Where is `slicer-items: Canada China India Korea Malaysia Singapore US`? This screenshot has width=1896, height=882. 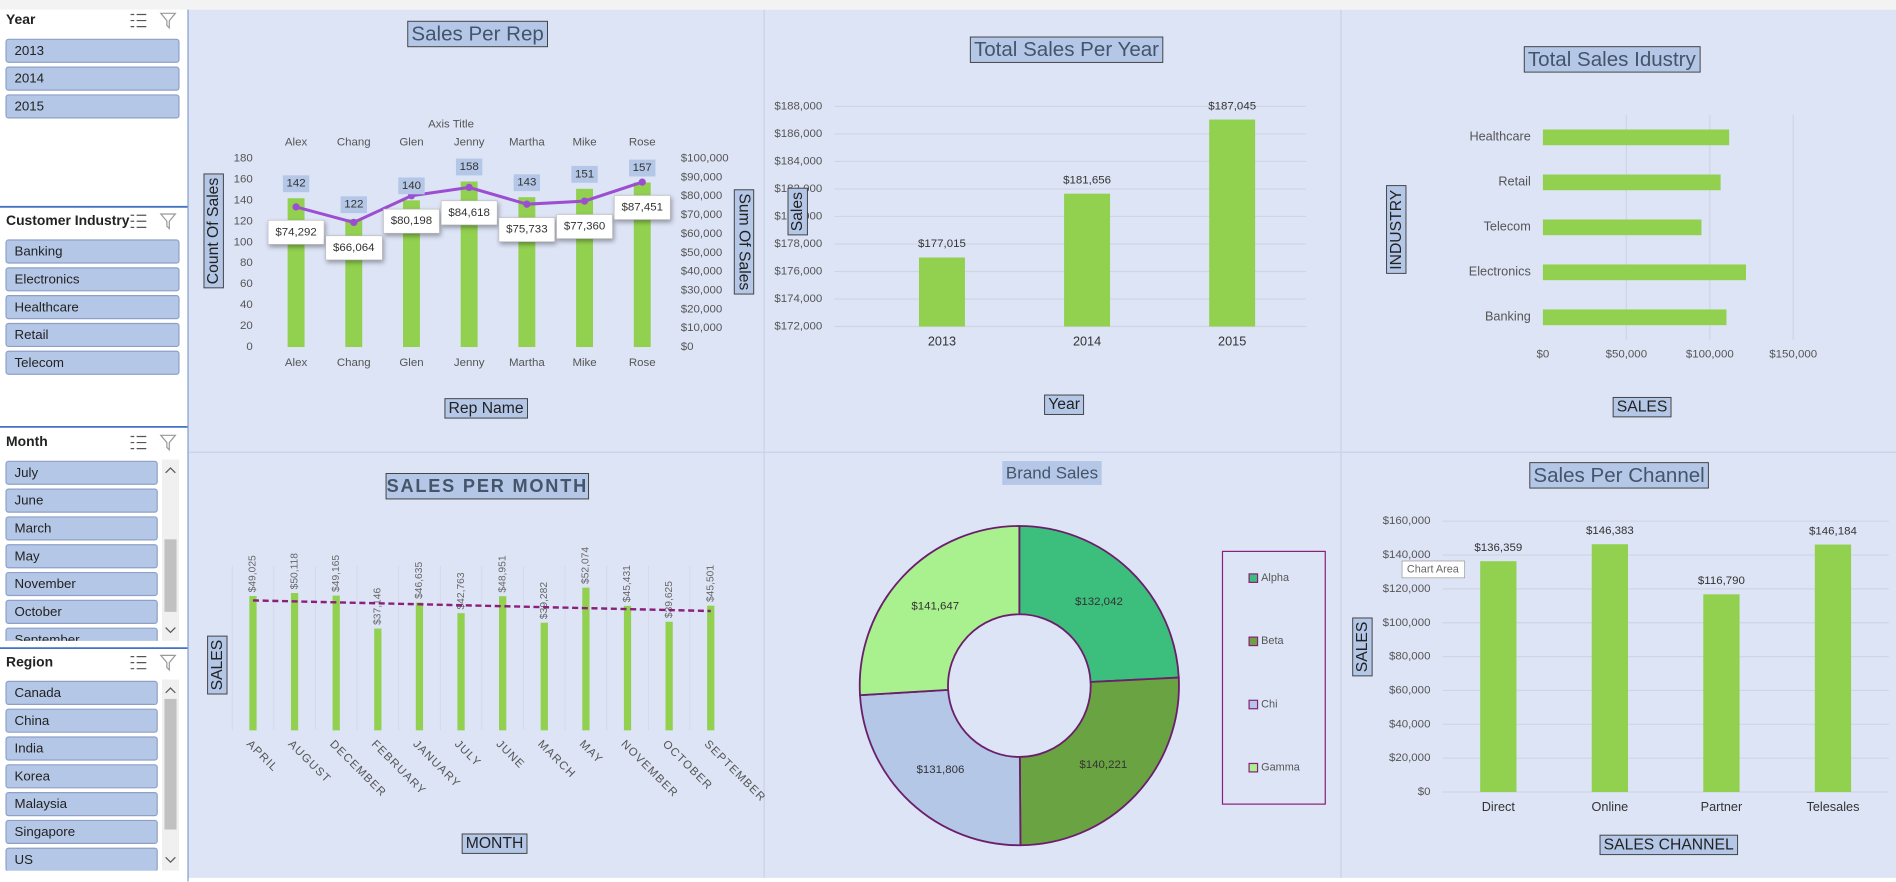 slicer-items: Canada China India Korea Malaysia Singapore US is located at coordinates (81, 775).